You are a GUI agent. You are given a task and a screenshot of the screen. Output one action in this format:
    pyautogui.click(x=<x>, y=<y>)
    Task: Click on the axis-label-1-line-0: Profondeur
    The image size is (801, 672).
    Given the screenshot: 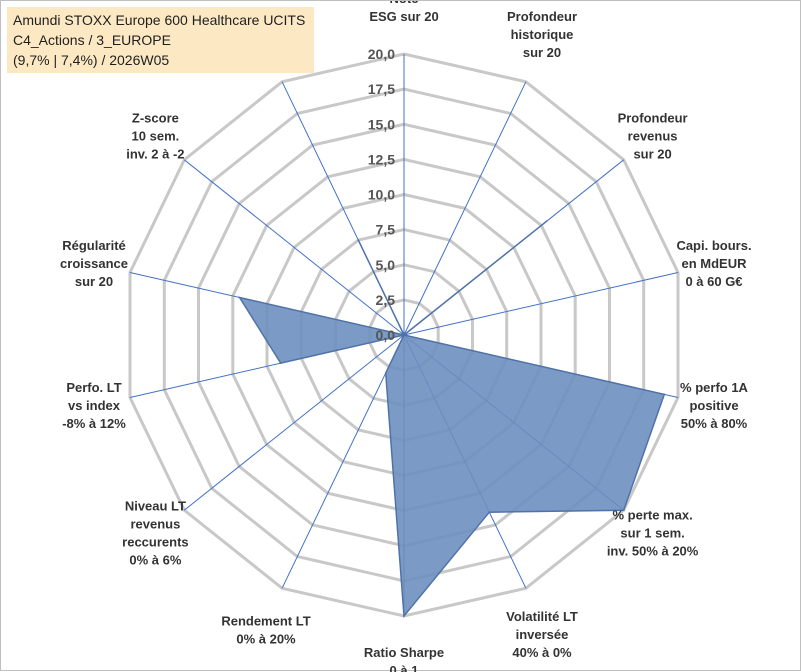 What is the action you would take?
    pyautogui.click(x=542, y=16)
    